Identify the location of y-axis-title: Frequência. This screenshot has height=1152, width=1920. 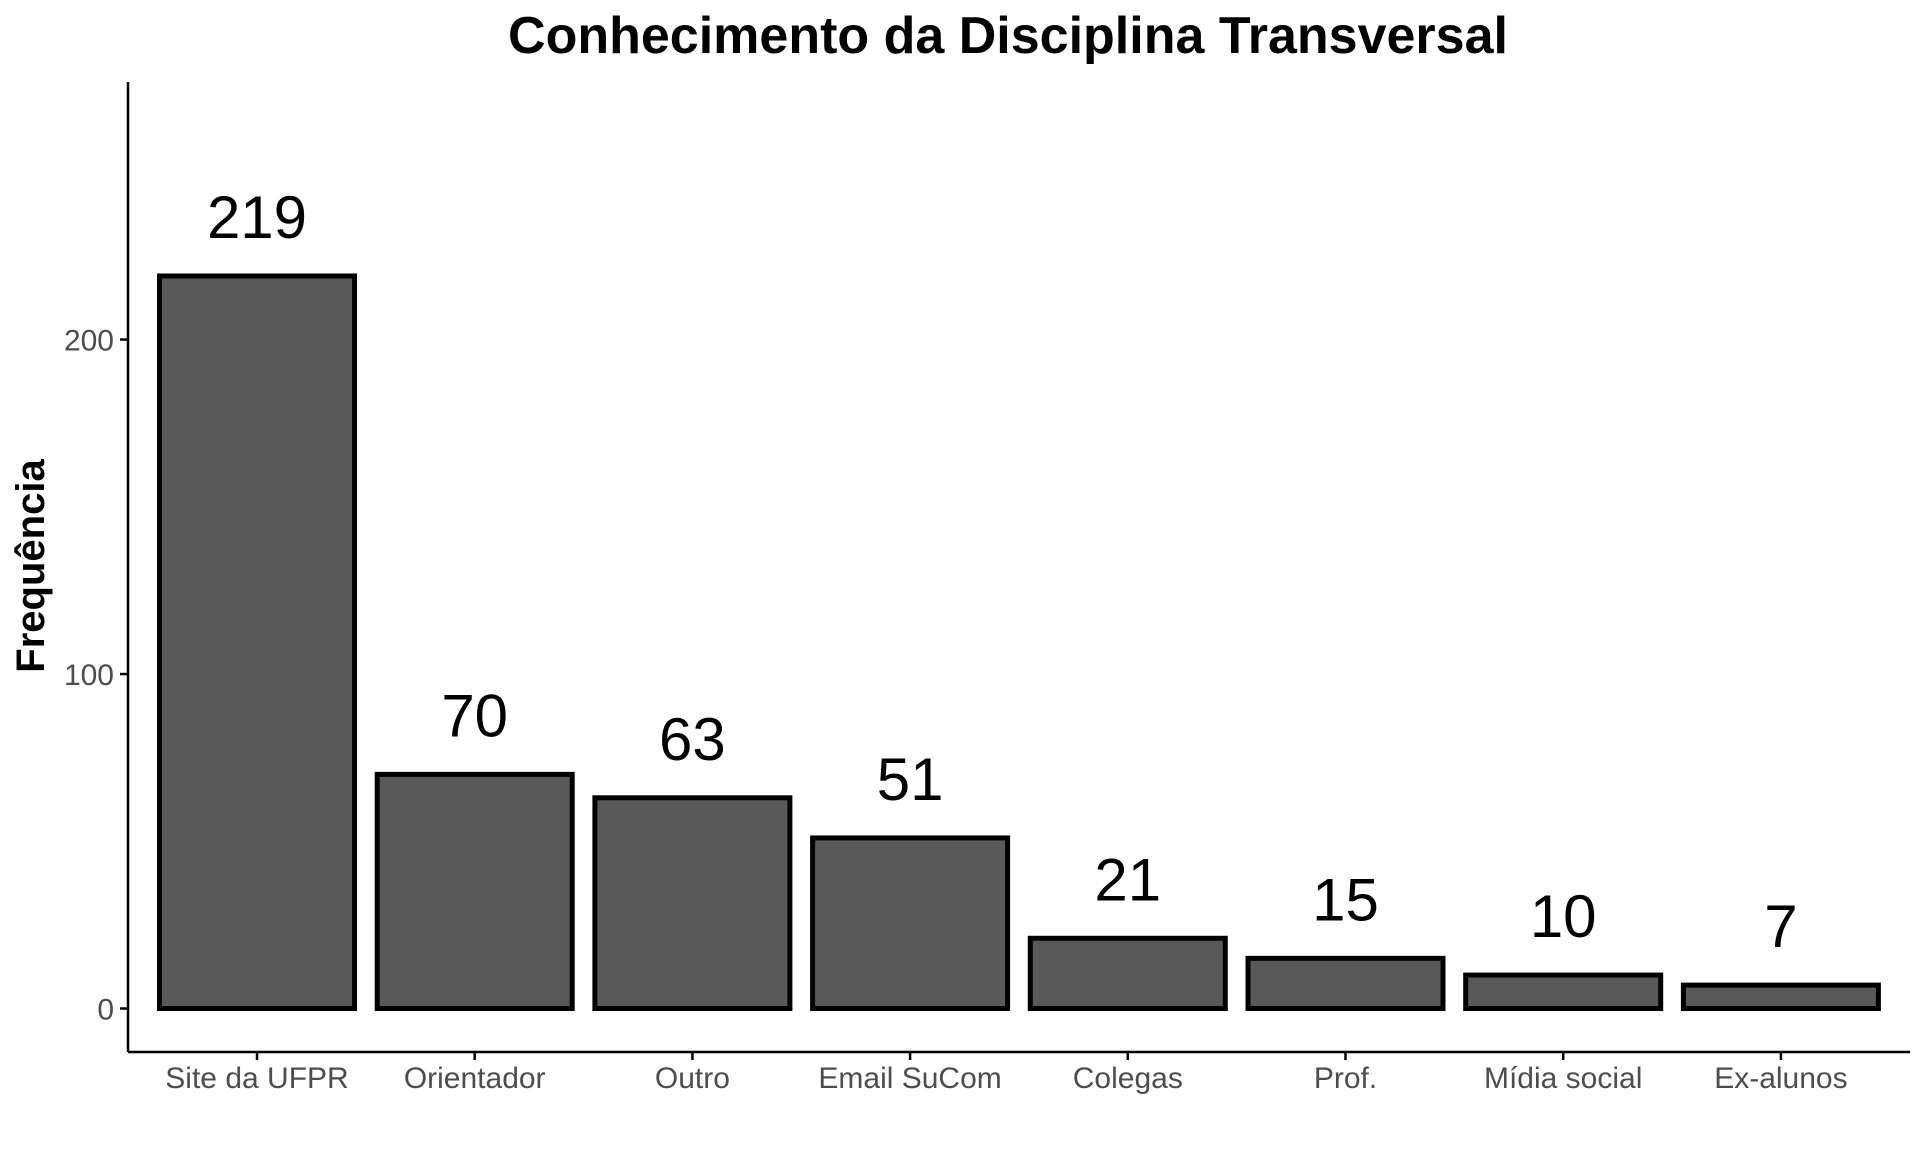
(31, 566).